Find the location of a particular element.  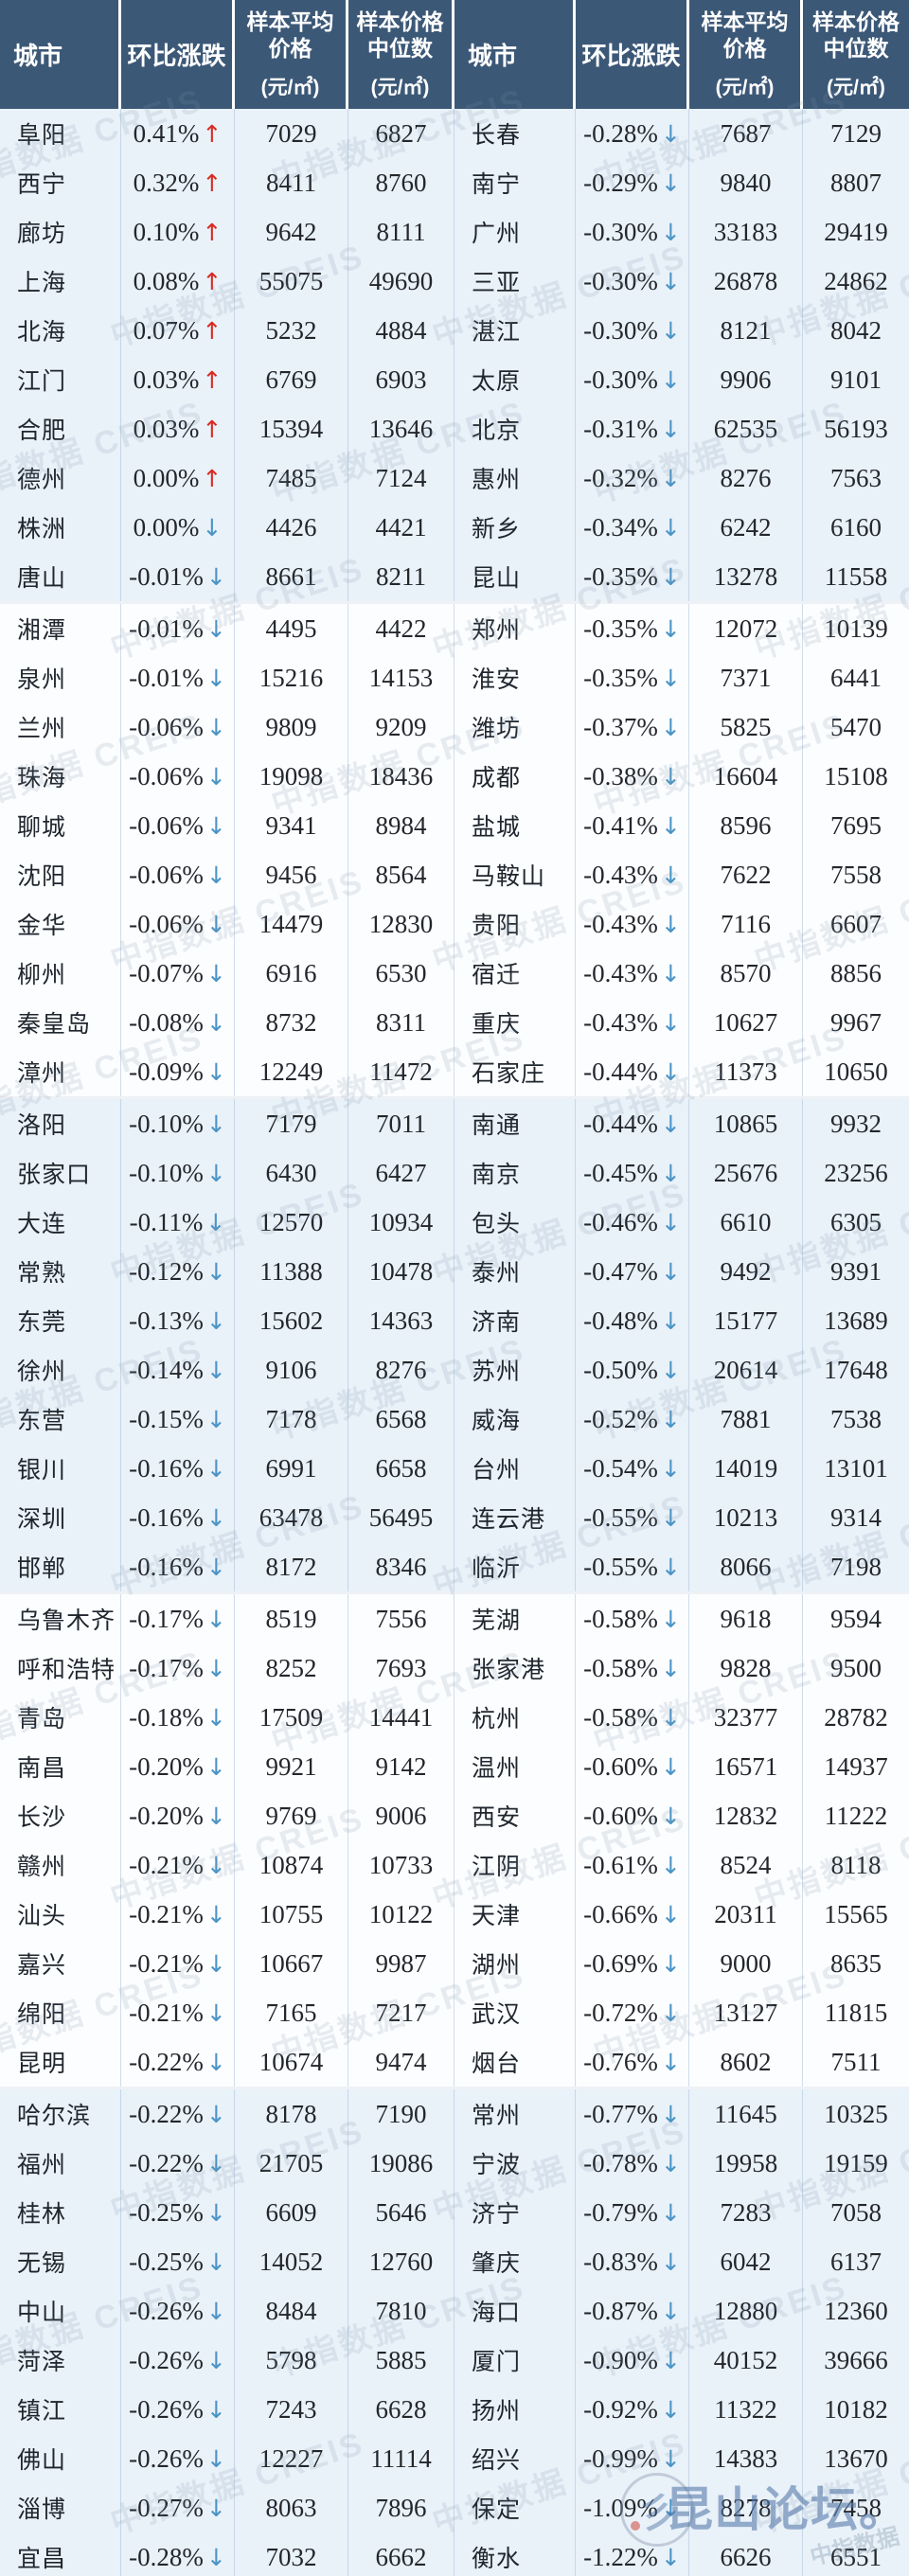

change-percent: 0.00% is located at coordinates (166, 527).